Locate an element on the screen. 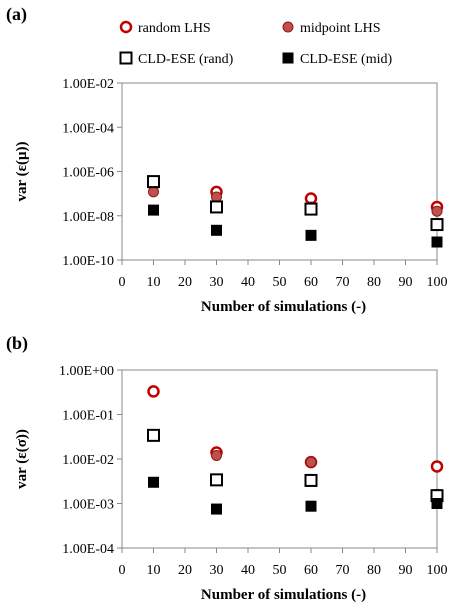 The width and height of the screenshot is (474, 609). legend-label-3: CLD-ESE (mid) is located at coordinates (346, 59).